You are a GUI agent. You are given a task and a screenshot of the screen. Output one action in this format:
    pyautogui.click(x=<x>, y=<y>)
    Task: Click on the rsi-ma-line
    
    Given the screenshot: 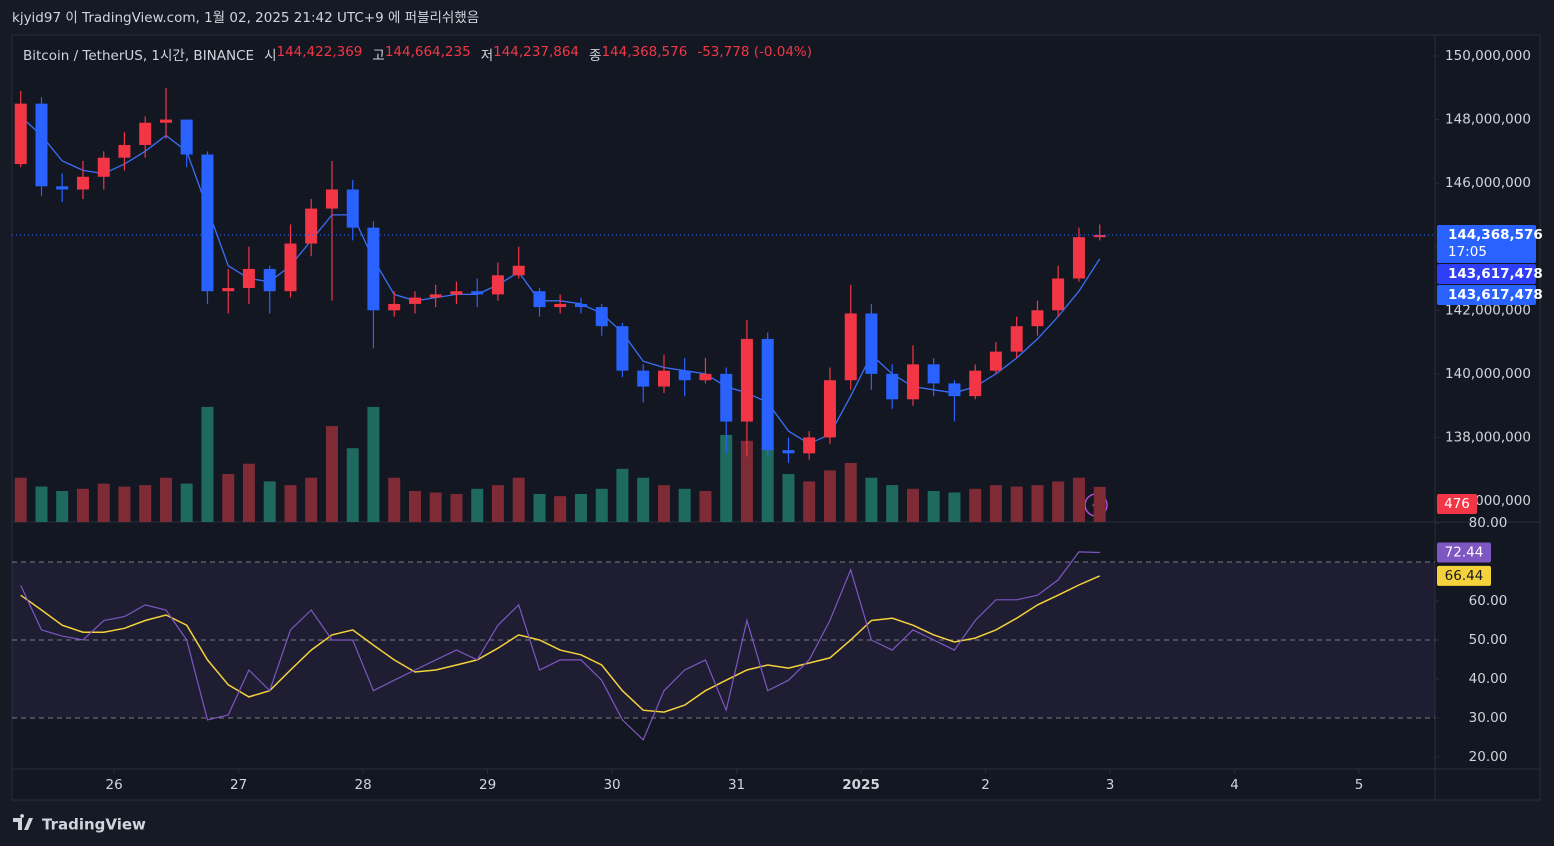 What is the action you would take?
    pyautogui.click(x=560, y=644)
    